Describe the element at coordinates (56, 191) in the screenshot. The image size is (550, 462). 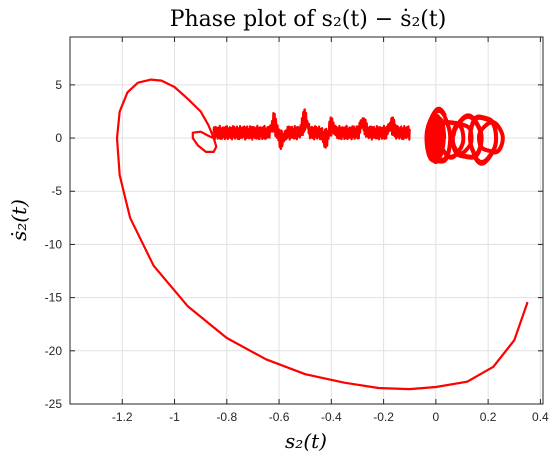
I see `y-tick-label: -5` at that location.